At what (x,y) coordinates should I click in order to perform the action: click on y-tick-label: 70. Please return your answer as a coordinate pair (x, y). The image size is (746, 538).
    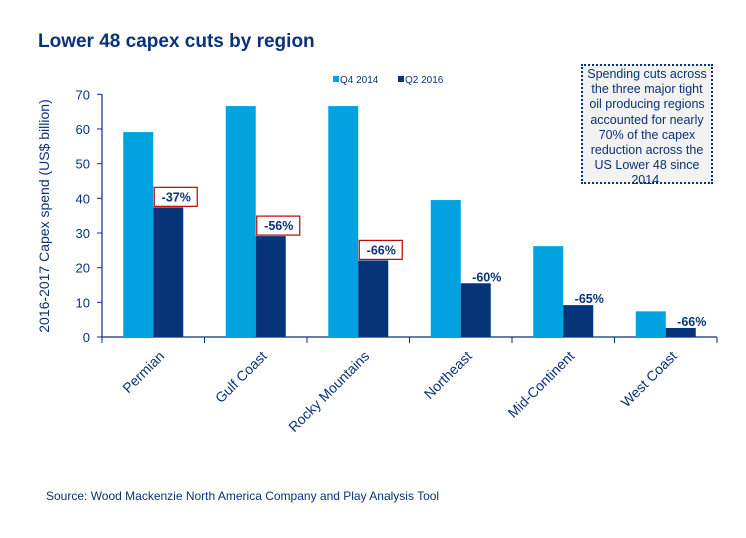
    Looking at the image, I should click on (83, 94).